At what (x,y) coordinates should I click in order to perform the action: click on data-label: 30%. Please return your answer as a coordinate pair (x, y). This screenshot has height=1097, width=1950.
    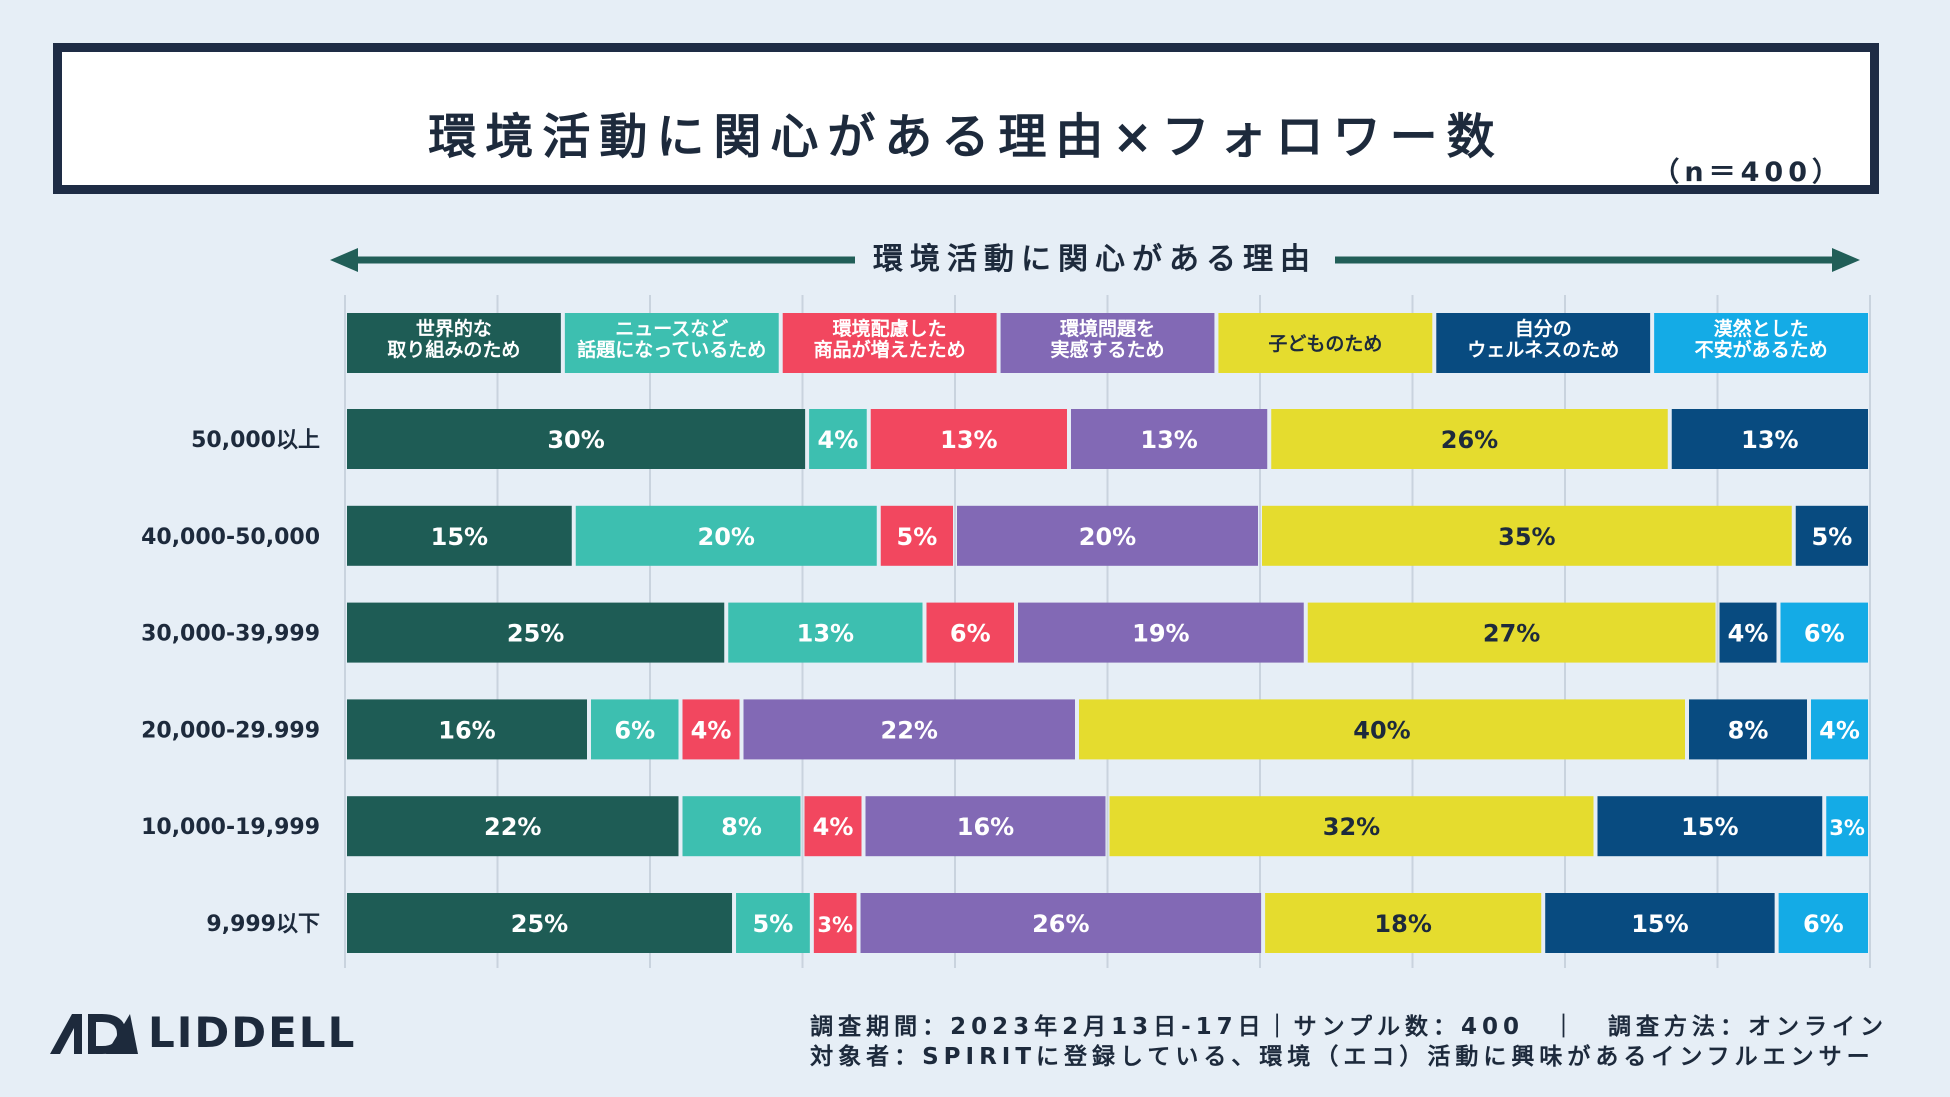
    Looking at the image, I should click on (575, 440).